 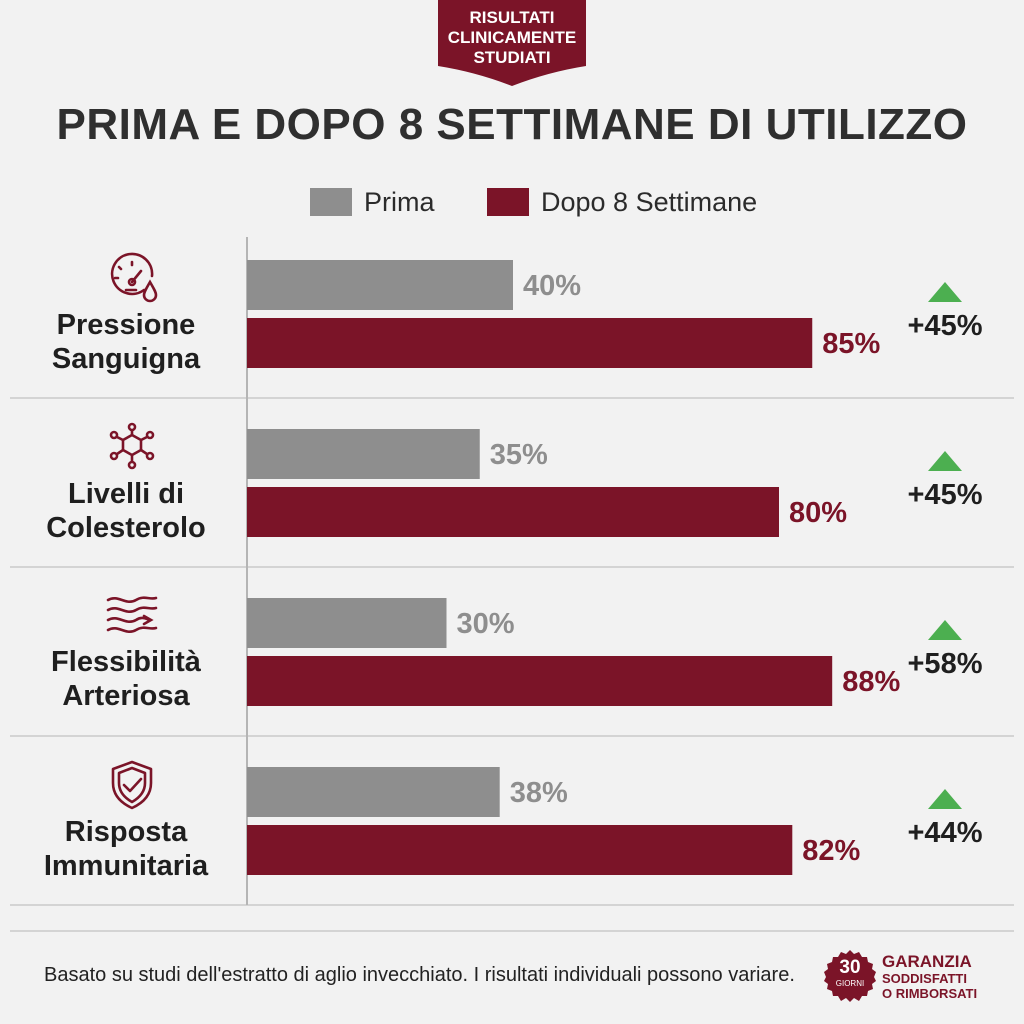 What do you see at coordinates (871, 682) in the screenshot?
I see `bar-value-label: 88%` at bounding box center [871, 682].